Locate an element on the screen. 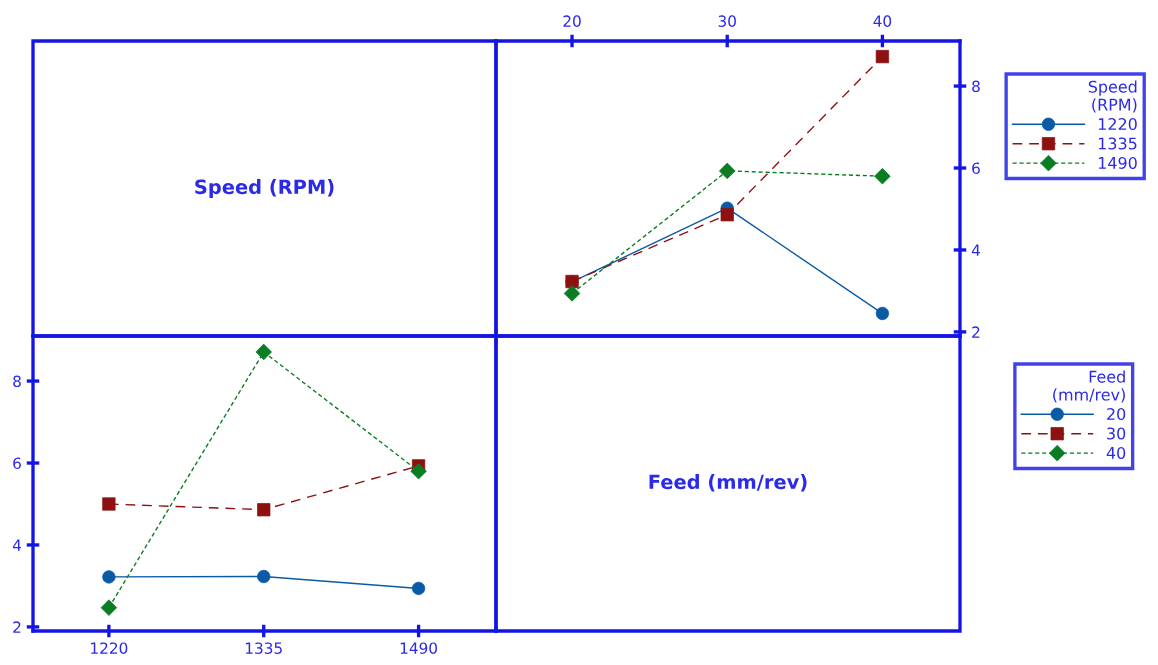  x-axis-title: Feed (mm/rev) is located at coordinates (728, 483).